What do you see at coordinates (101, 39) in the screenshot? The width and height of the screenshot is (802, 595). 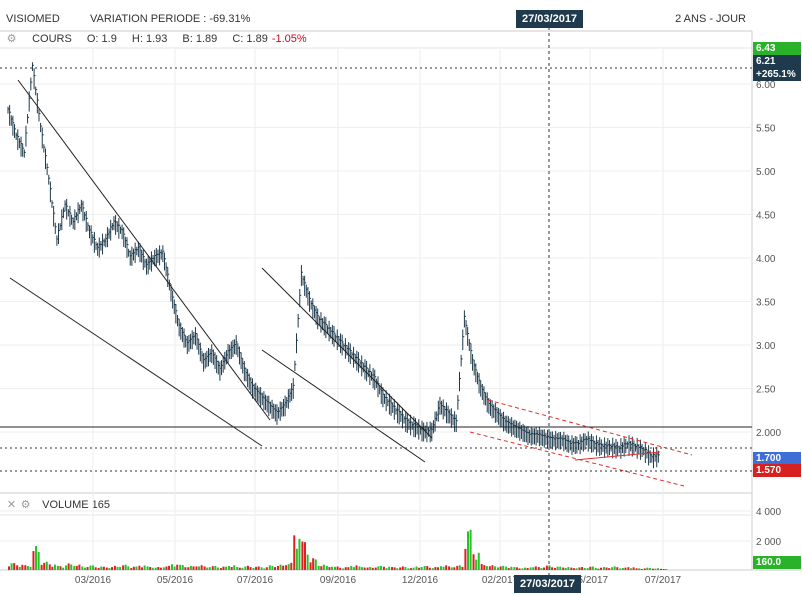 I see `open-value: O: 1.9` at bounding box center [101, 39].